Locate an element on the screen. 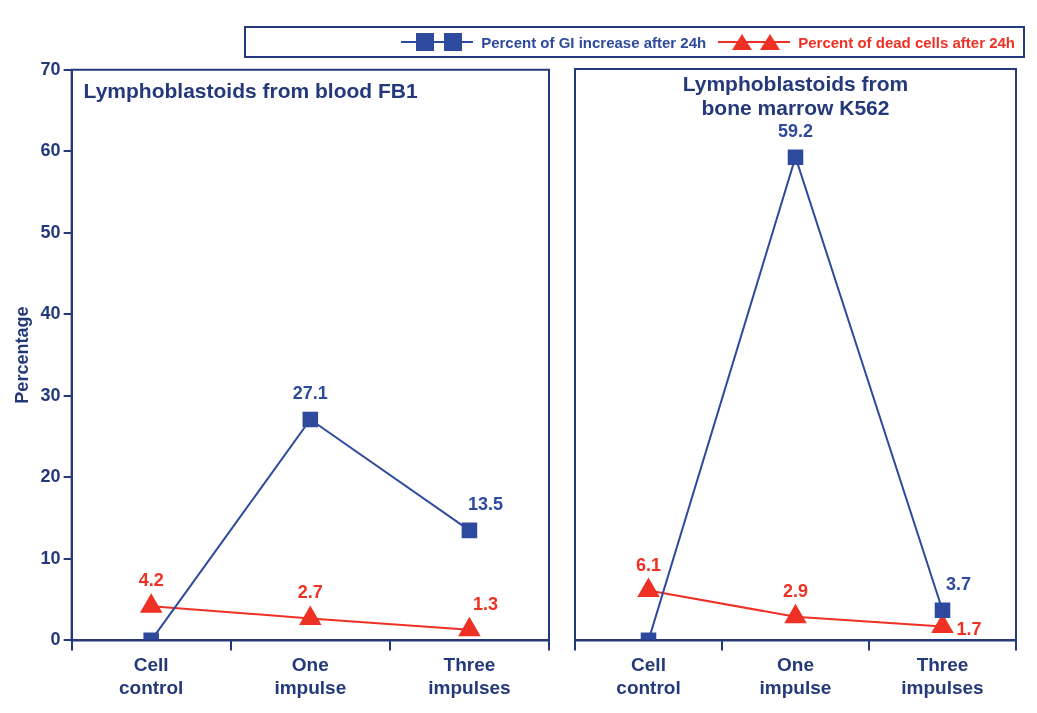 The height and width of the screenshot is (713, 1037). data-label: 6.1 is located at coordinates (648, 564).